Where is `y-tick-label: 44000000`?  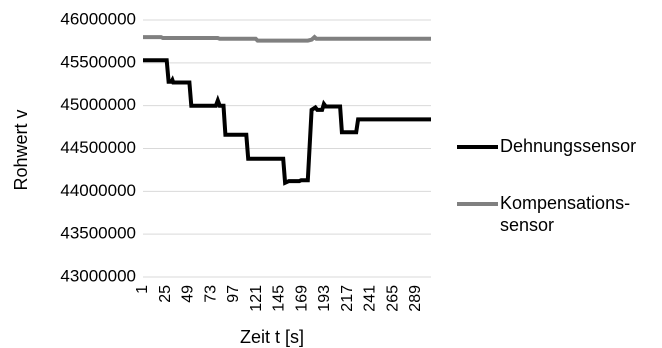 y-tick-label: 44000000 is located at coordinates (98, 190).